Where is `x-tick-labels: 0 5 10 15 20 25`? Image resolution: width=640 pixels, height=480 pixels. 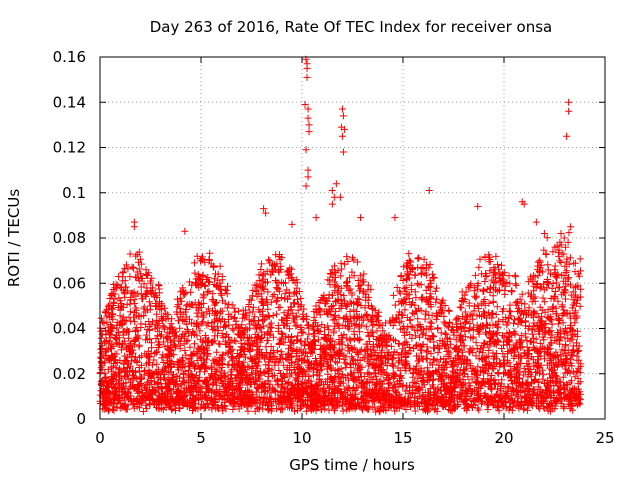
x-tick-labels: 0 5 10 15 20 25 is located at coordinates (354, 438).